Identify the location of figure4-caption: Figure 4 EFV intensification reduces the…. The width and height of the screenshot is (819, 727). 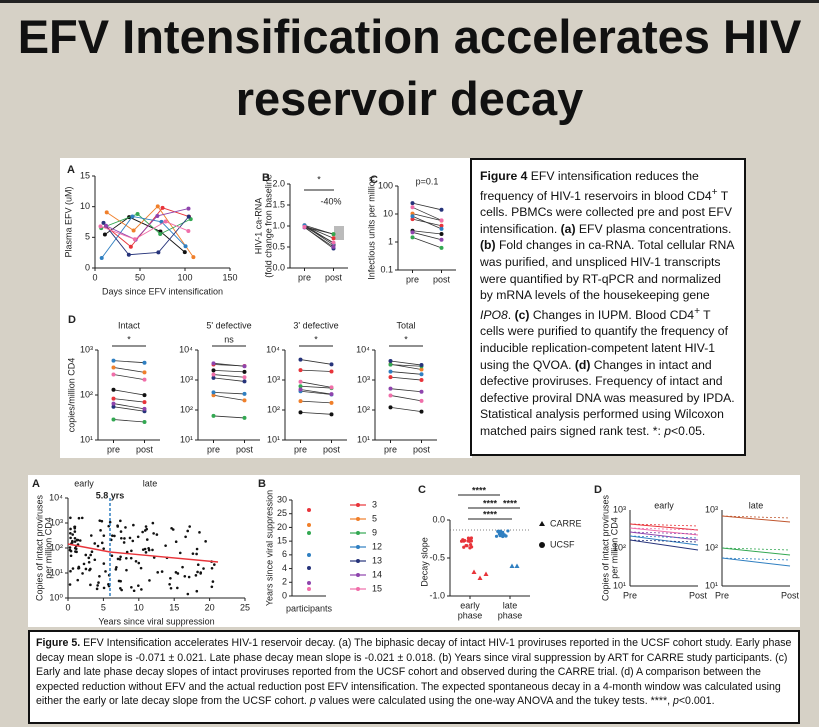
(608, 307).